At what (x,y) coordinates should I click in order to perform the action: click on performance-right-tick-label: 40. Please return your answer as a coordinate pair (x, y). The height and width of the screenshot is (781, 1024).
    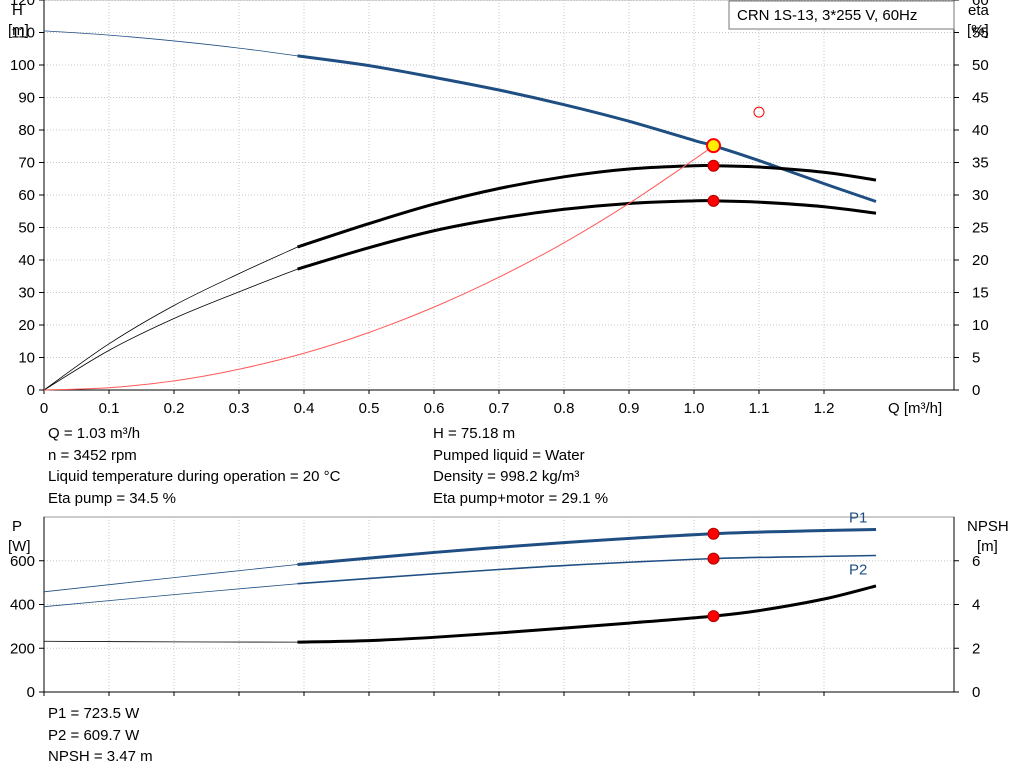
    Looking at the image, I should click on (980, 130).